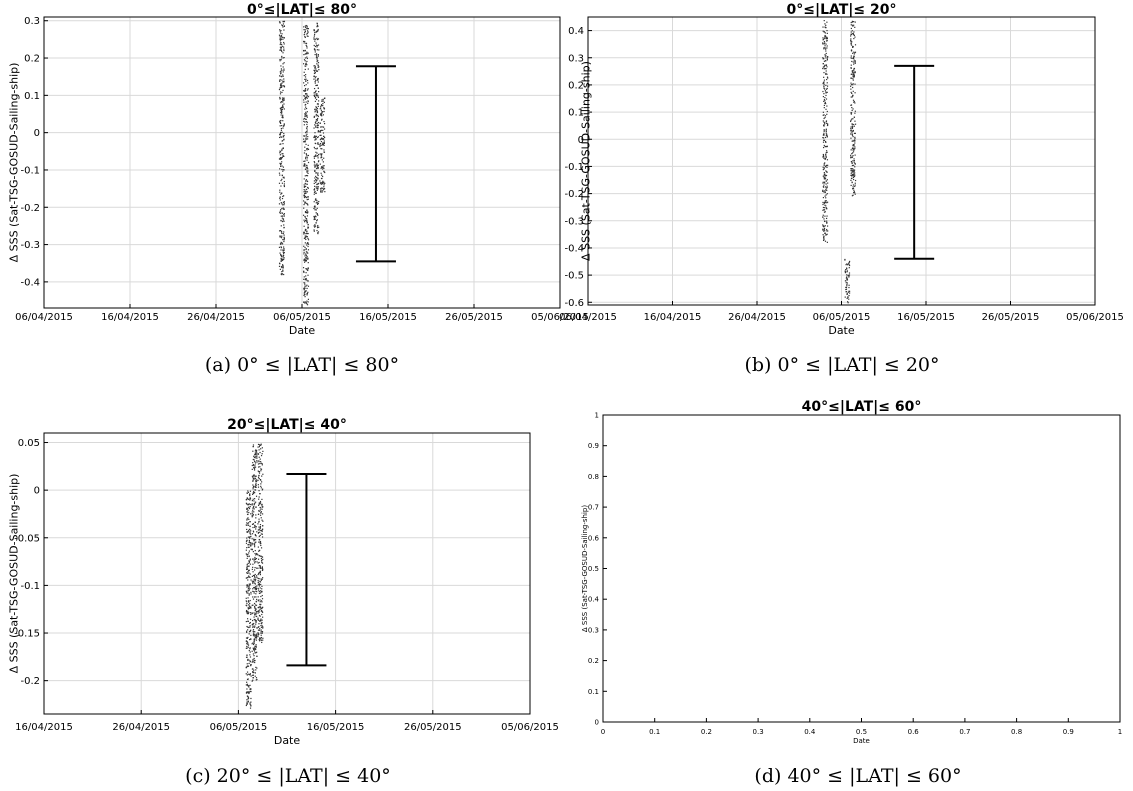  I want to click on x-tick-label: 06/05/2015, so click(842, 317).